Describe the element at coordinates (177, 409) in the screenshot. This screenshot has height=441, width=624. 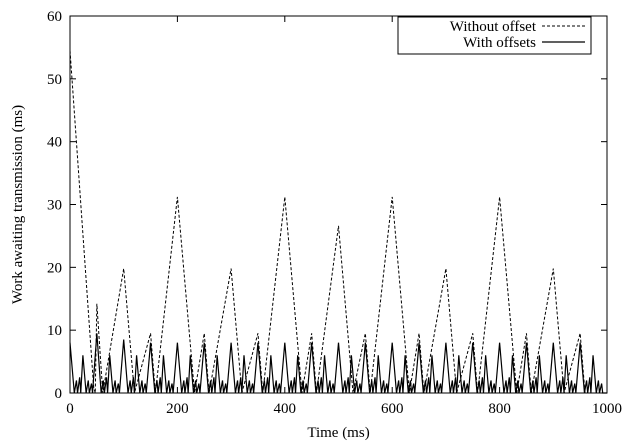
I see `x-tick-label-200: 200` at that location.